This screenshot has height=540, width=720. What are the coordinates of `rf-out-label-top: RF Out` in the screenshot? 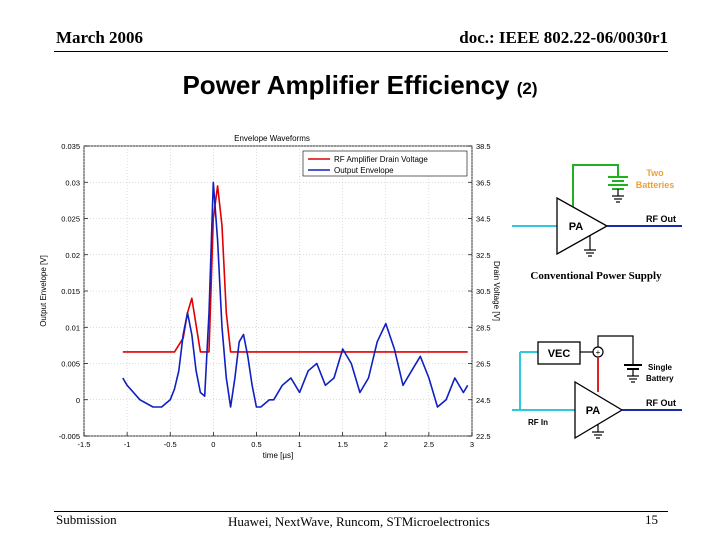 It's located at (661, 219).